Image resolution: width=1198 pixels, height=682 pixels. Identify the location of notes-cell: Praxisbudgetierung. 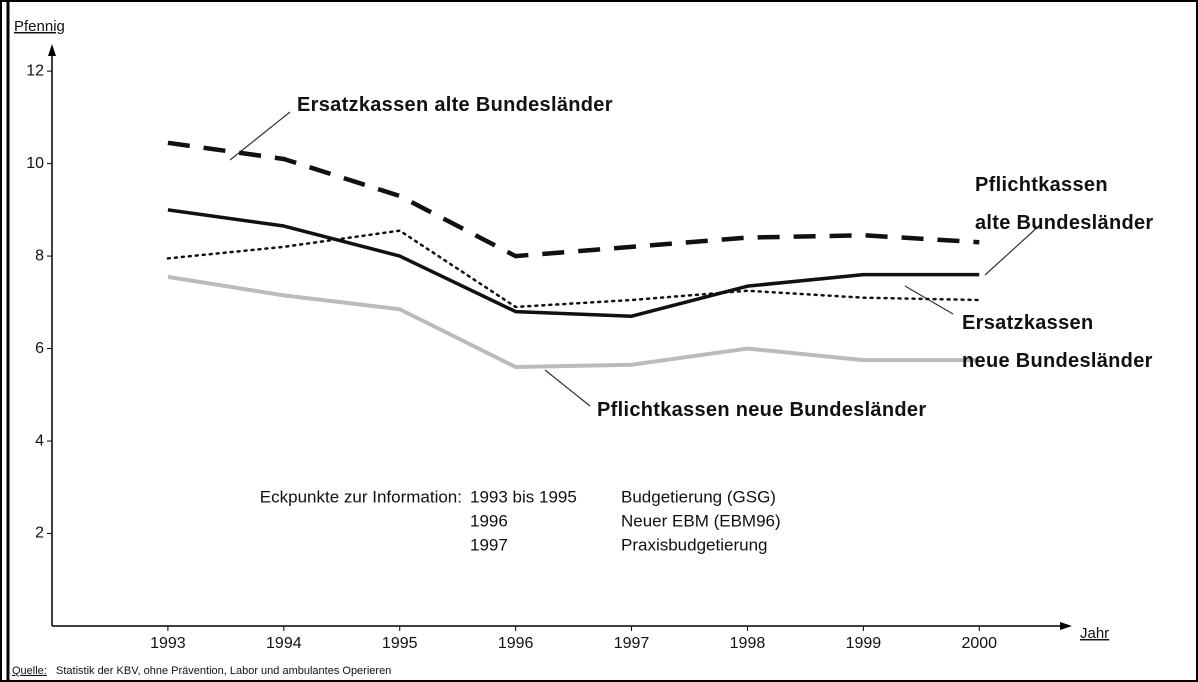
(694, 544).